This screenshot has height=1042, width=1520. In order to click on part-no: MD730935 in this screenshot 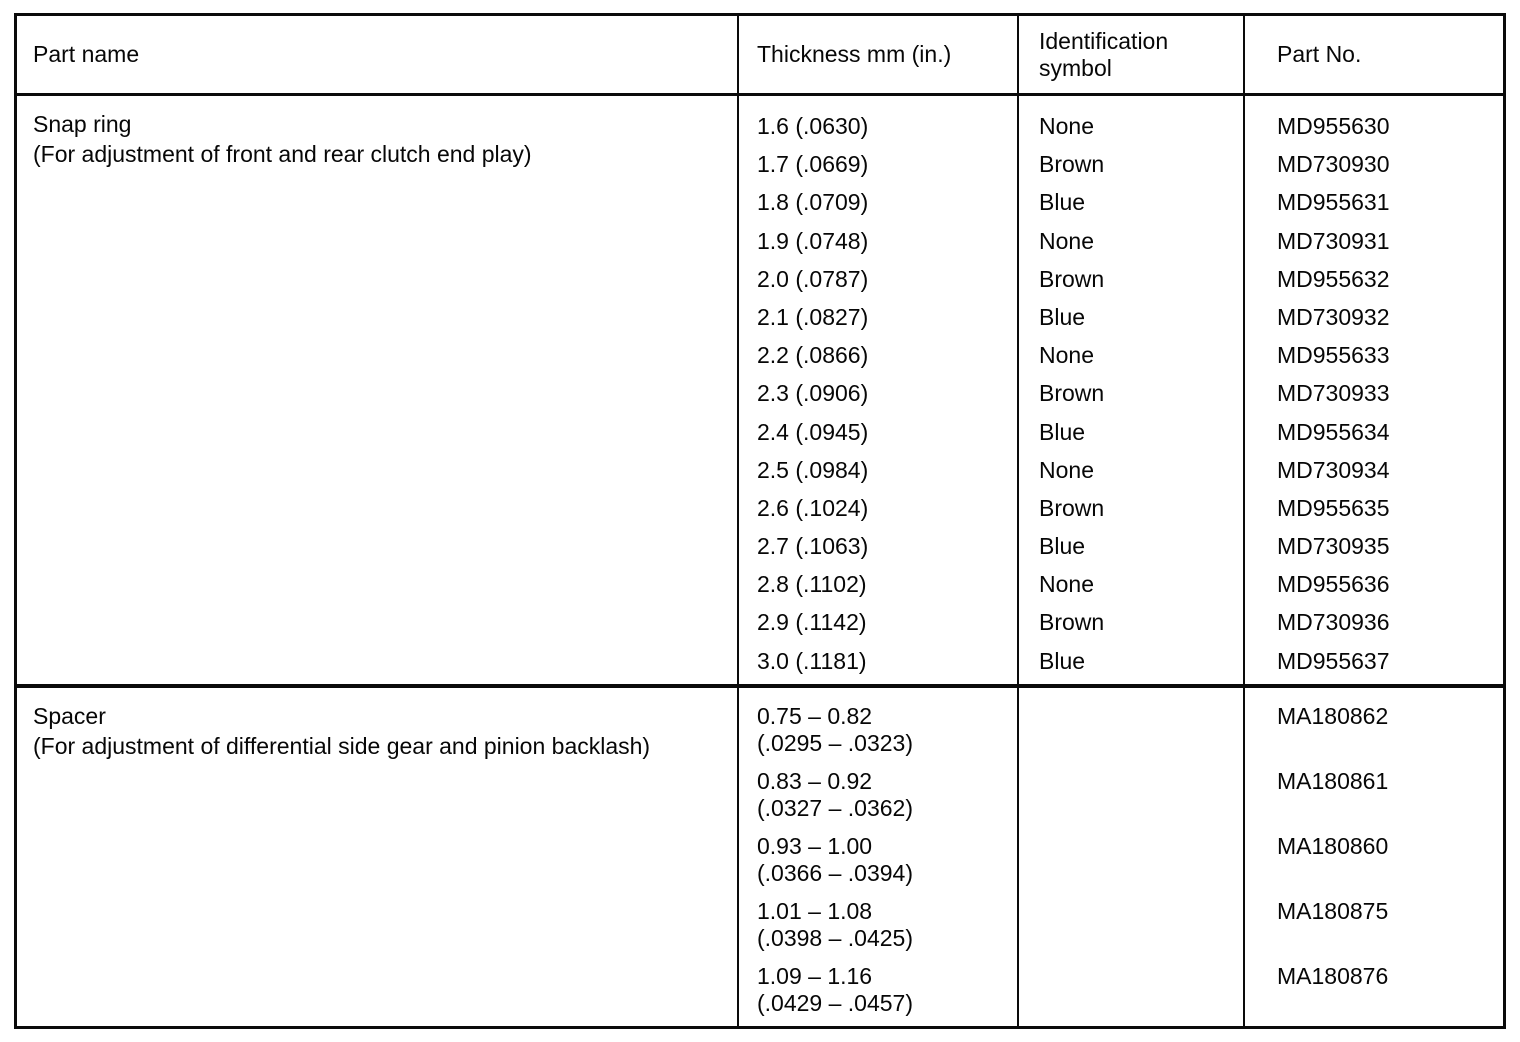, I will do `click(1333, 546)`.